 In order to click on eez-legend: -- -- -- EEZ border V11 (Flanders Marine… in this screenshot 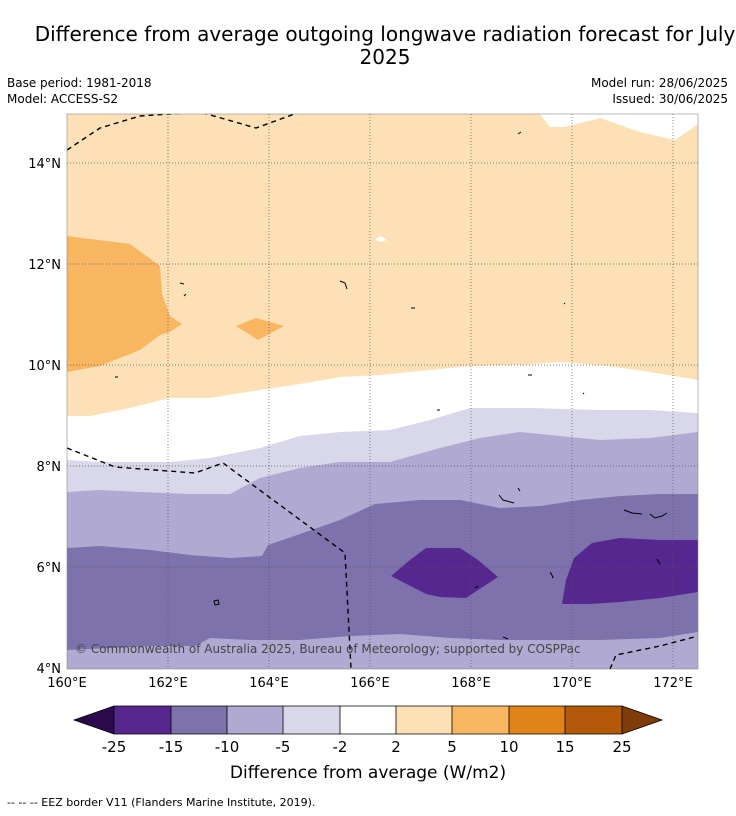, I will do `click(161, 802)`.